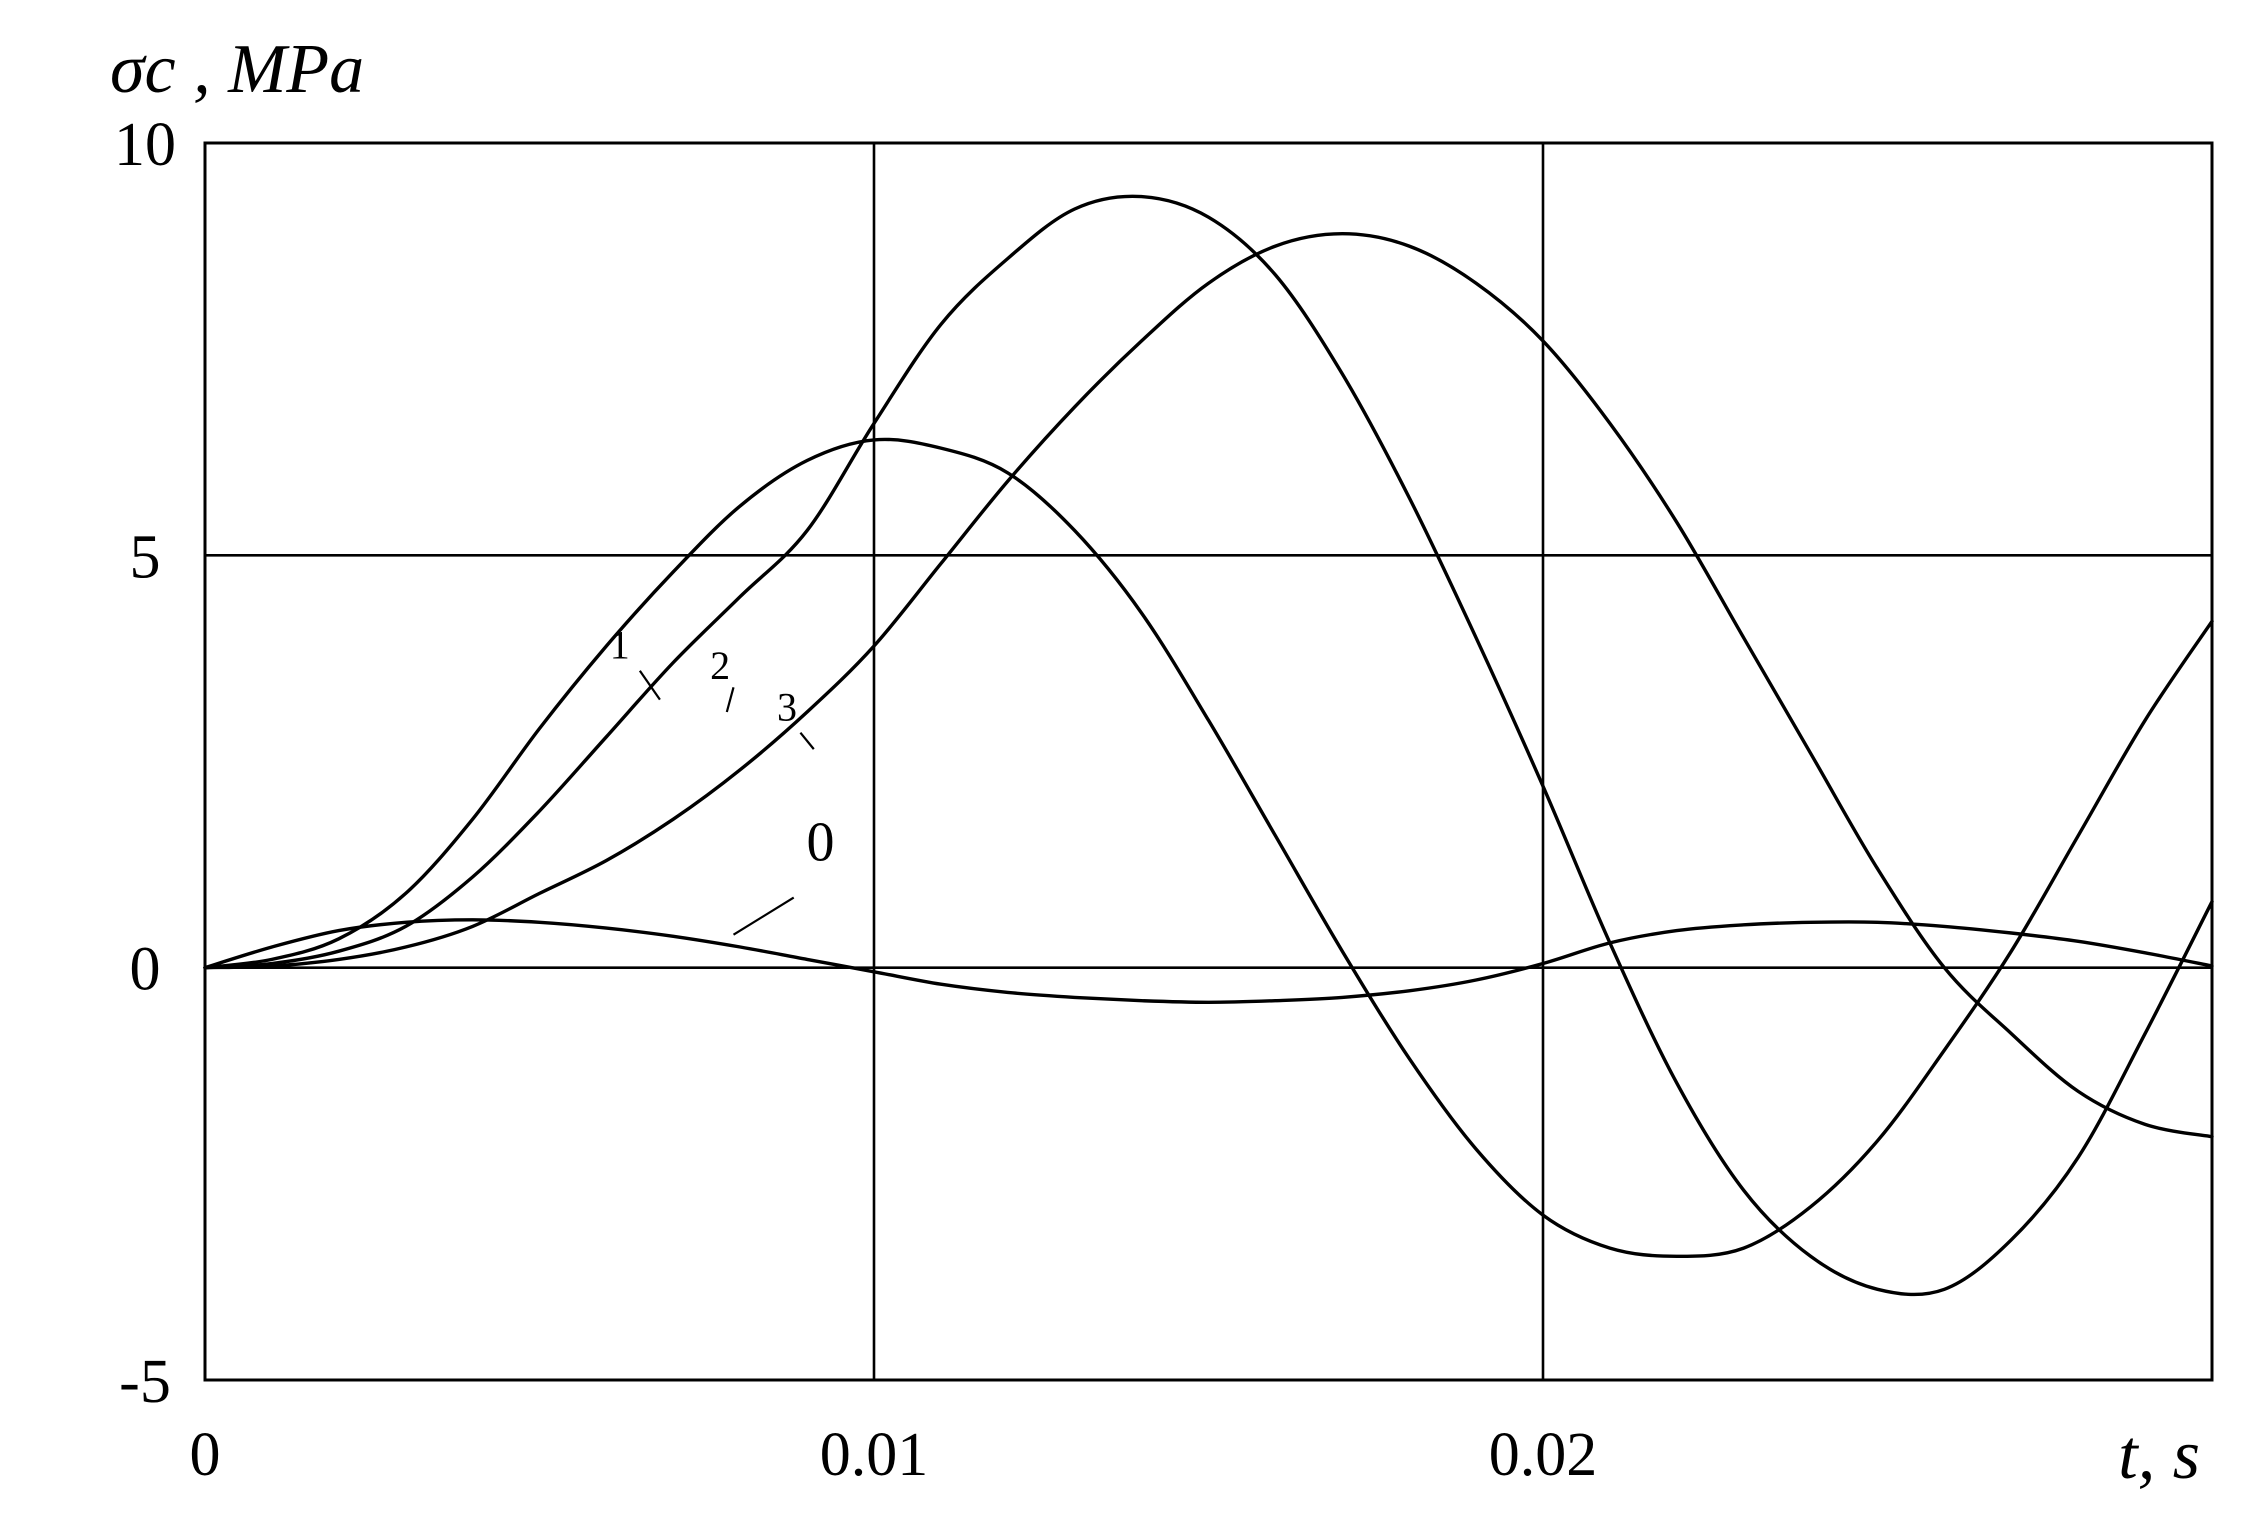  I want to click on x-axis-label: t, s, so click(2159, 1455).